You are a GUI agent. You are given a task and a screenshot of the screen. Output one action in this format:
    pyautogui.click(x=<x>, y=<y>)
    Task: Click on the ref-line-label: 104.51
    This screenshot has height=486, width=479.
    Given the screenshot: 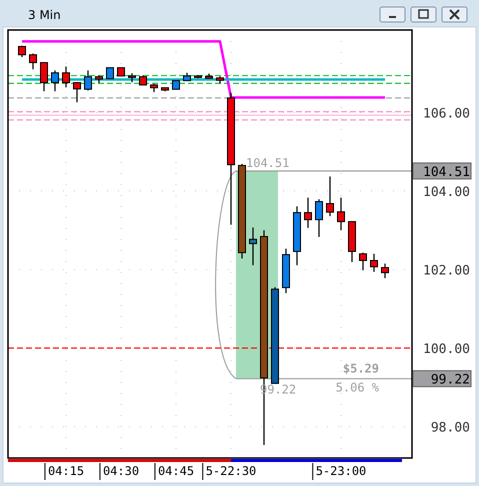 What is the action you would take?
    pyautogui.click(x=446, y=172)
    